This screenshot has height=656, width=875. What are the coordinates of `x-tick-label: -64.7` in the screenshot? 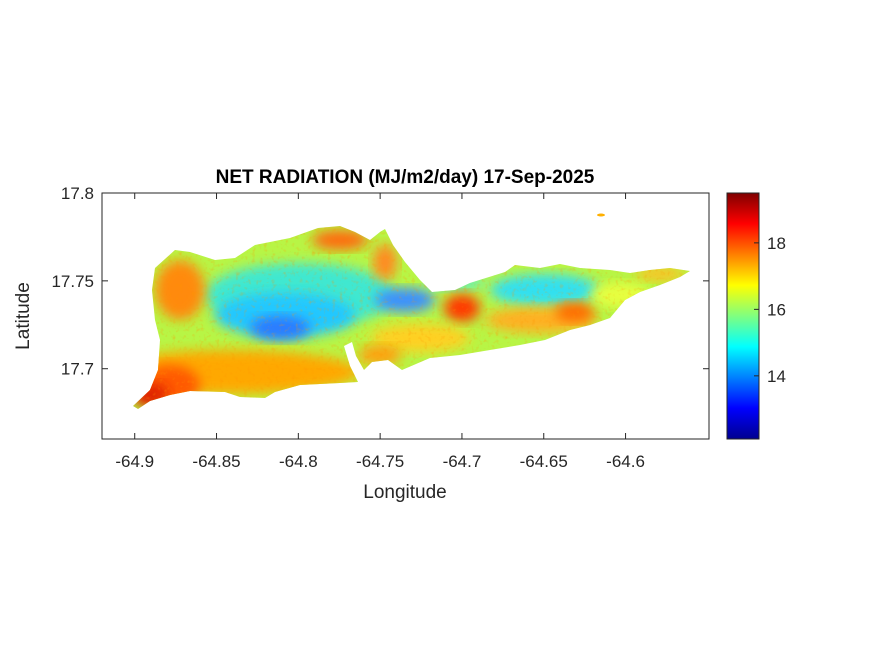 It's located at (462, 461).